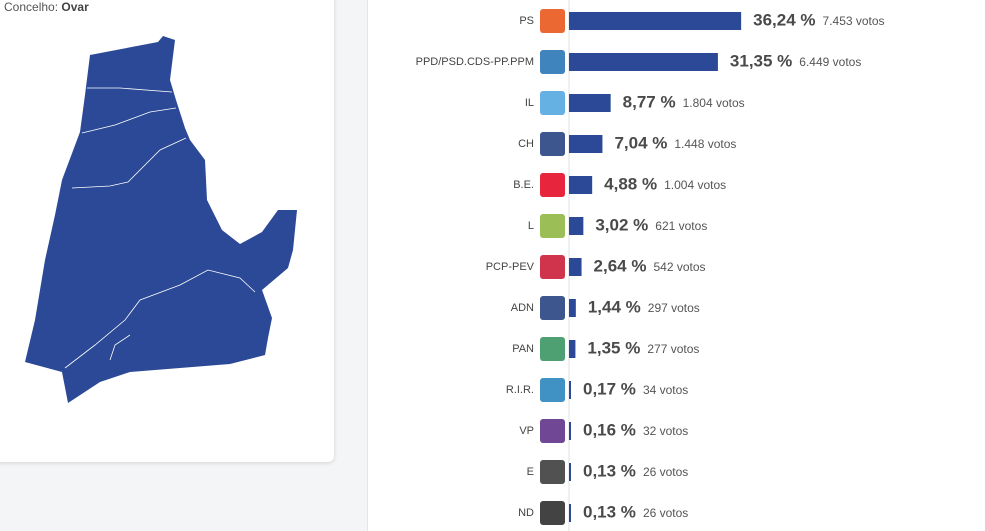  Describe the element at coordinates (679, 267) in the screenshot. I see `votes-label: 542 votos` at that location.